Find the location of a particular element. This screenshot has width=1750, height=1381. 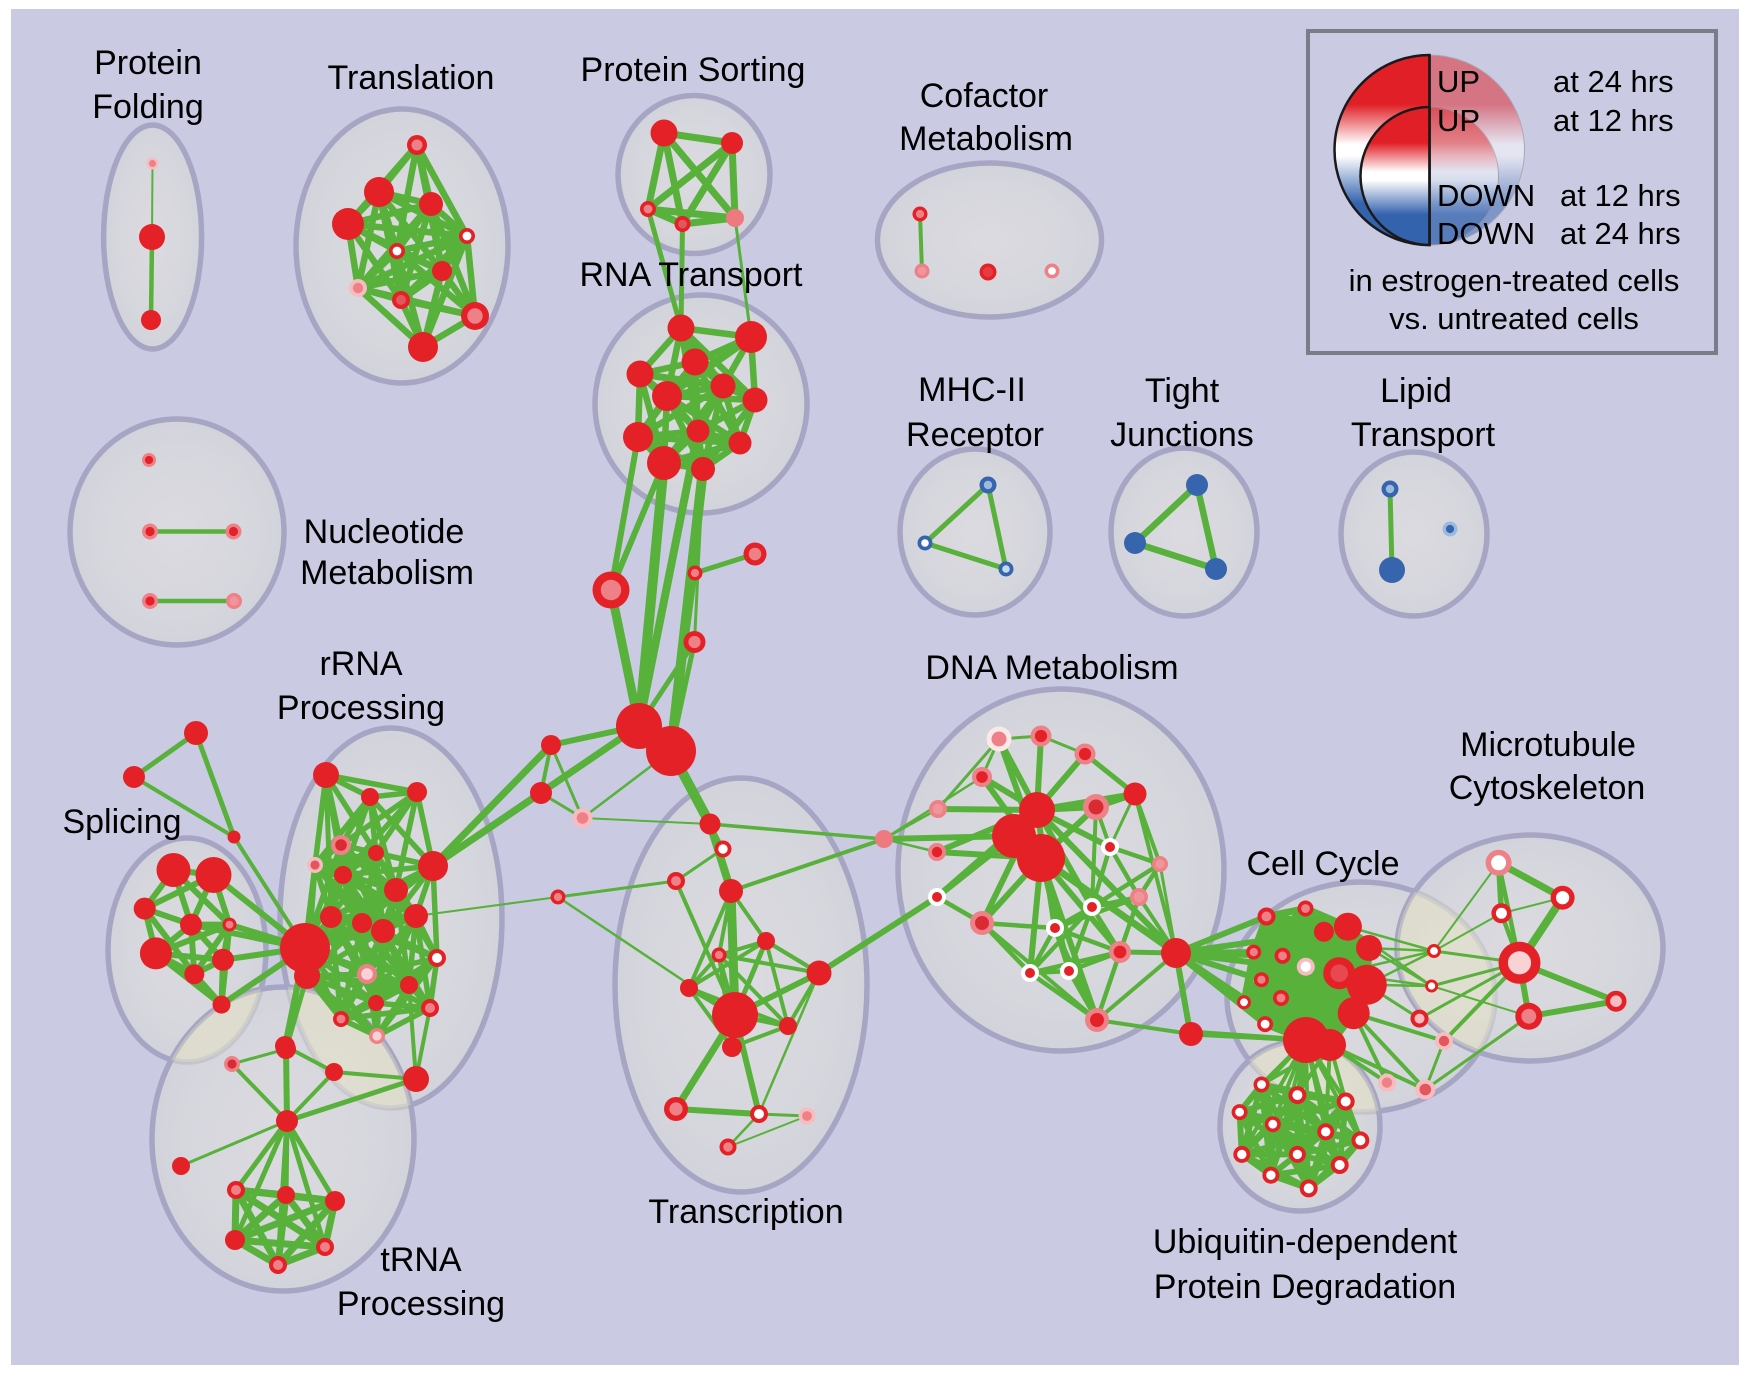

svg-text: Cell Cycle is located at coordinates (1322, 864).